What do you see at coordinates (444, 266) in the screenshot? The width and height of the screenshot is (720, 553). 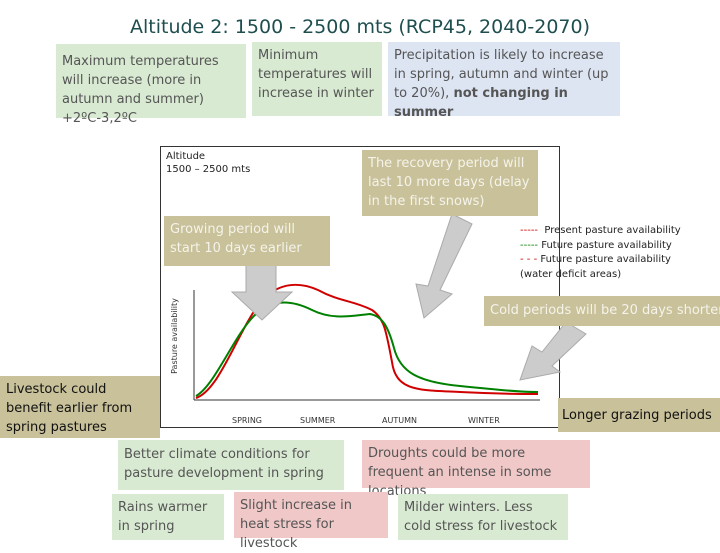 I see `recovery-arrow` at bounding box center [444, 266].